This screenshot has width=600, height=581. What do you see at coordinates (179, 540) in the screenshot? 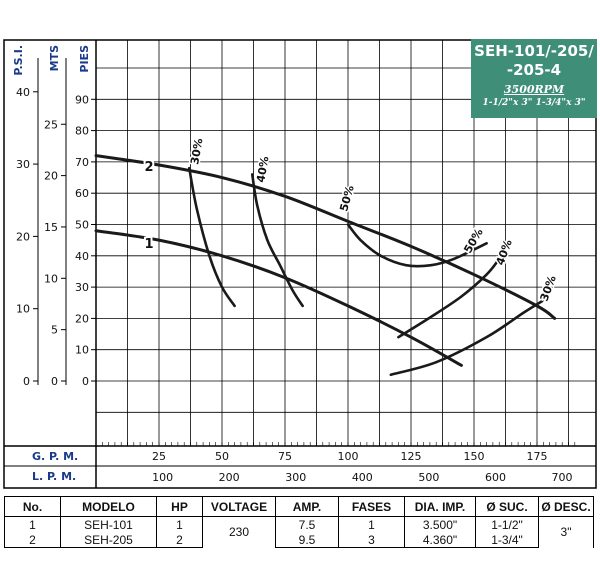
I see `cell-hp: 2` at bounding box center [179, 540].